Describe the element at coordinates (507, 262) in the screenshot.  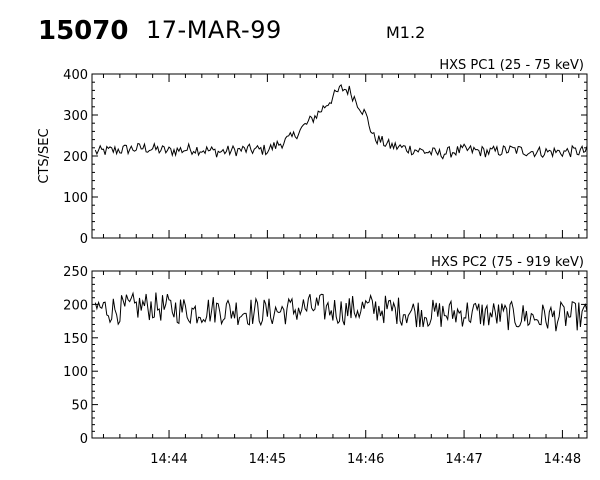
I see `panel-title: HXS PC2 (75 - 919 keV)` at that location.